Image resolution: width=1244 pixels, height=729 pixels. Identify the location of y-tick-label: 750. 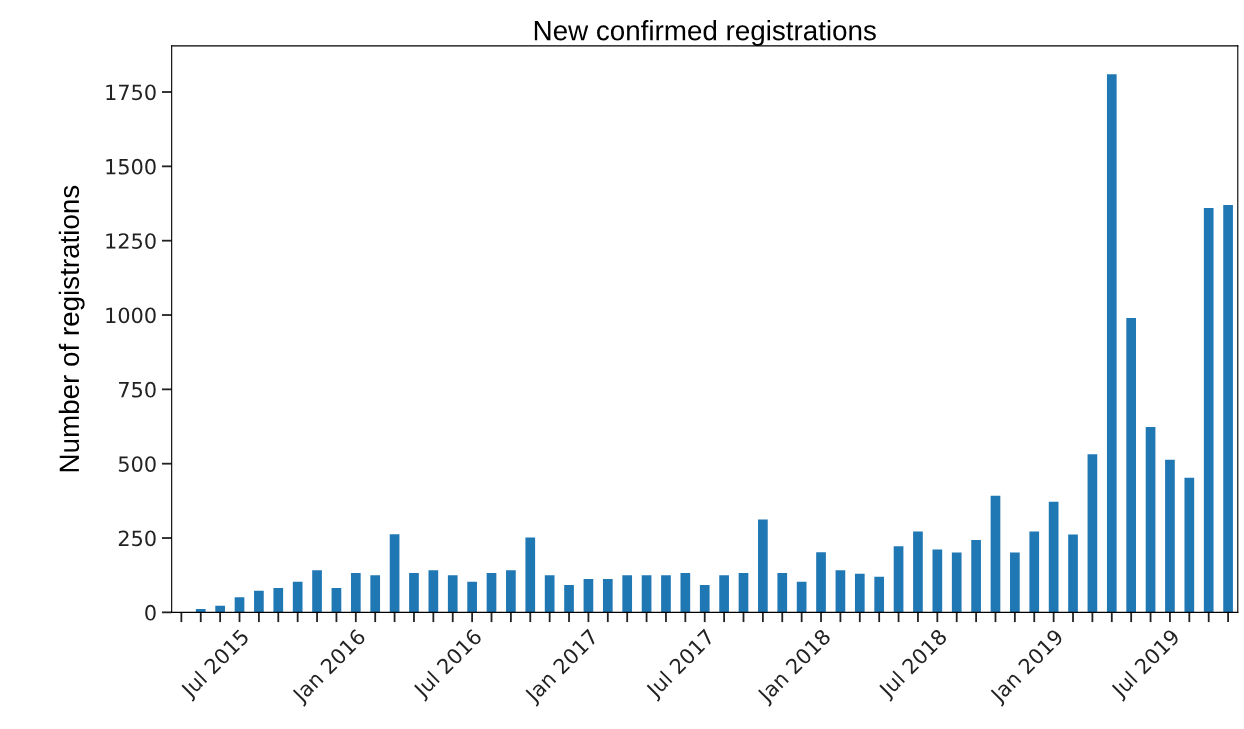
(137, 389).